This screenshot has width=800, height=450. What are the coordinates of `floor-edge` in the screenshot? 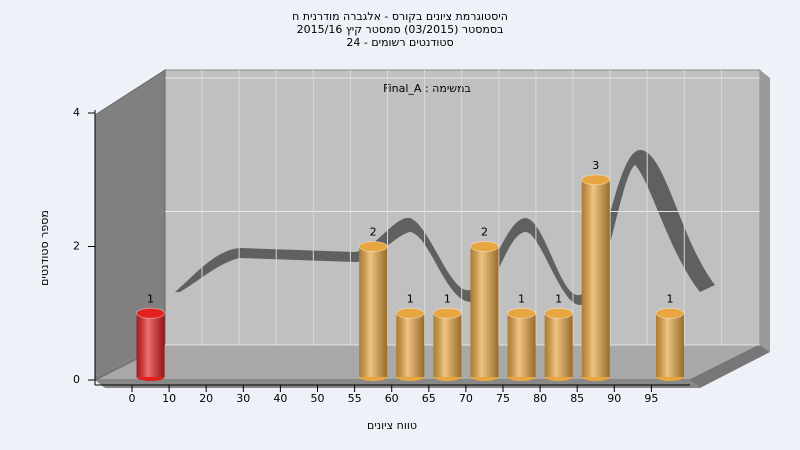 It's located at (730, 366).